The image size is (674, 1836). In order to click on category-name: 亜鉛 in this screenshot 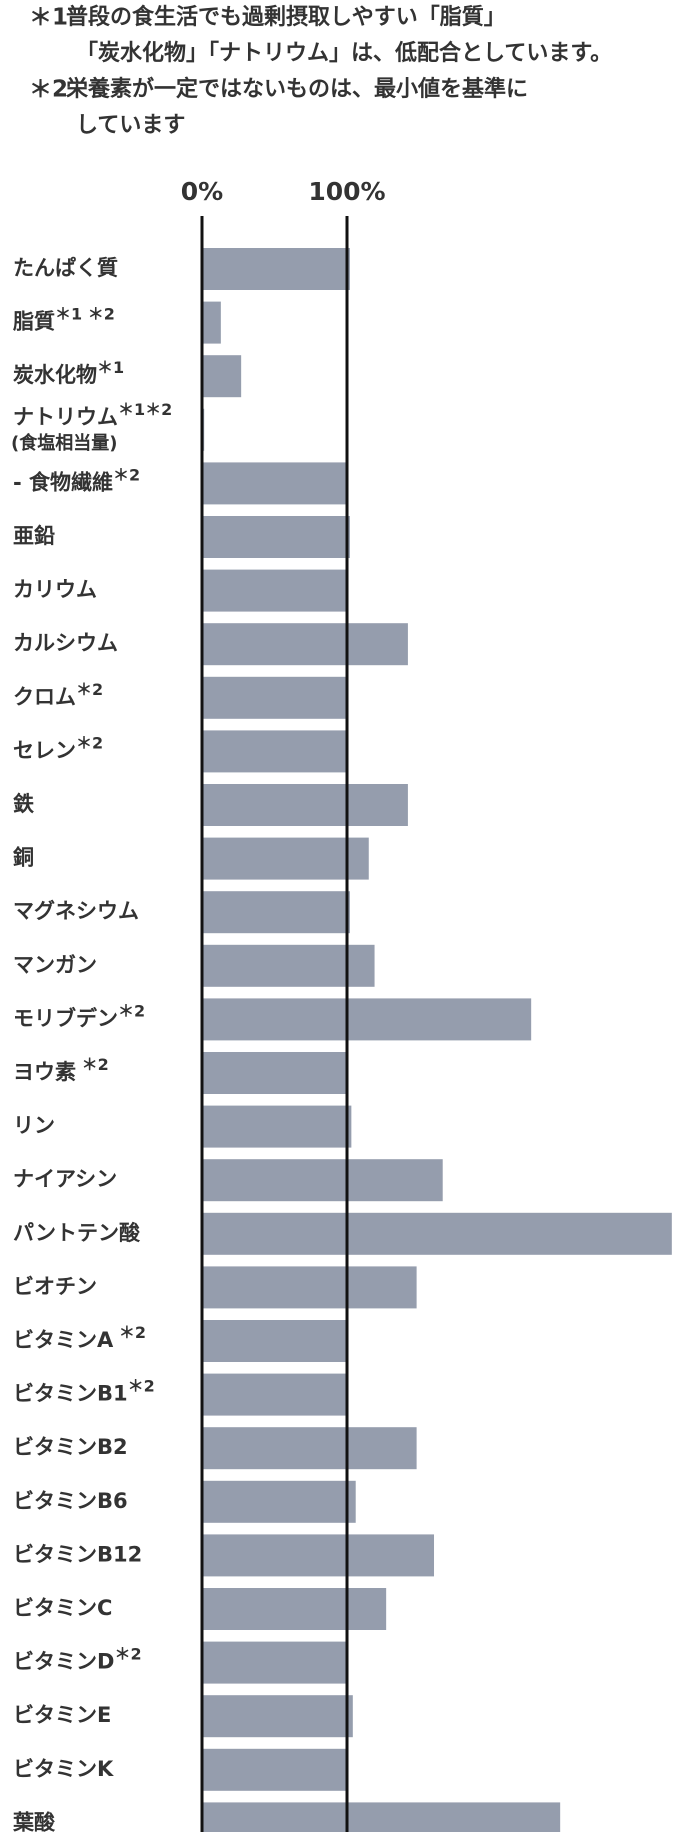, I will do `click(34, 536)`.